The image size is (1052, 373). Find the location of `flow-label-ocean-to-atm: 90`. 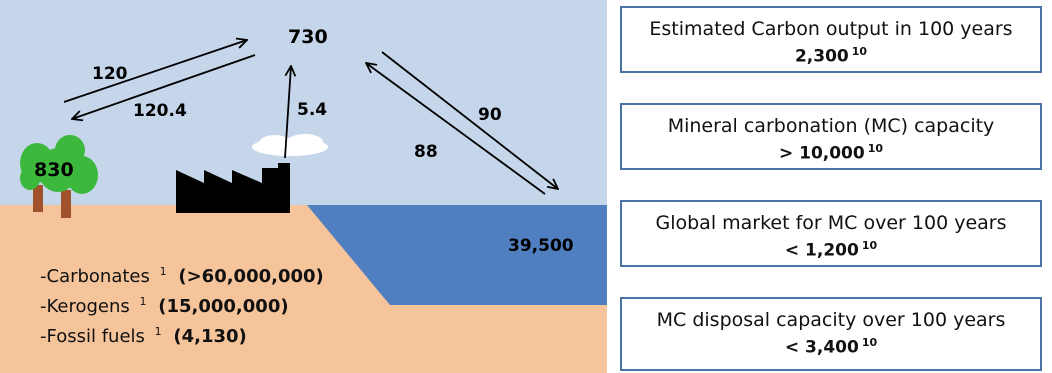

flow-label-ocean-to-atm: 90 is located at coordinates (490, 115).